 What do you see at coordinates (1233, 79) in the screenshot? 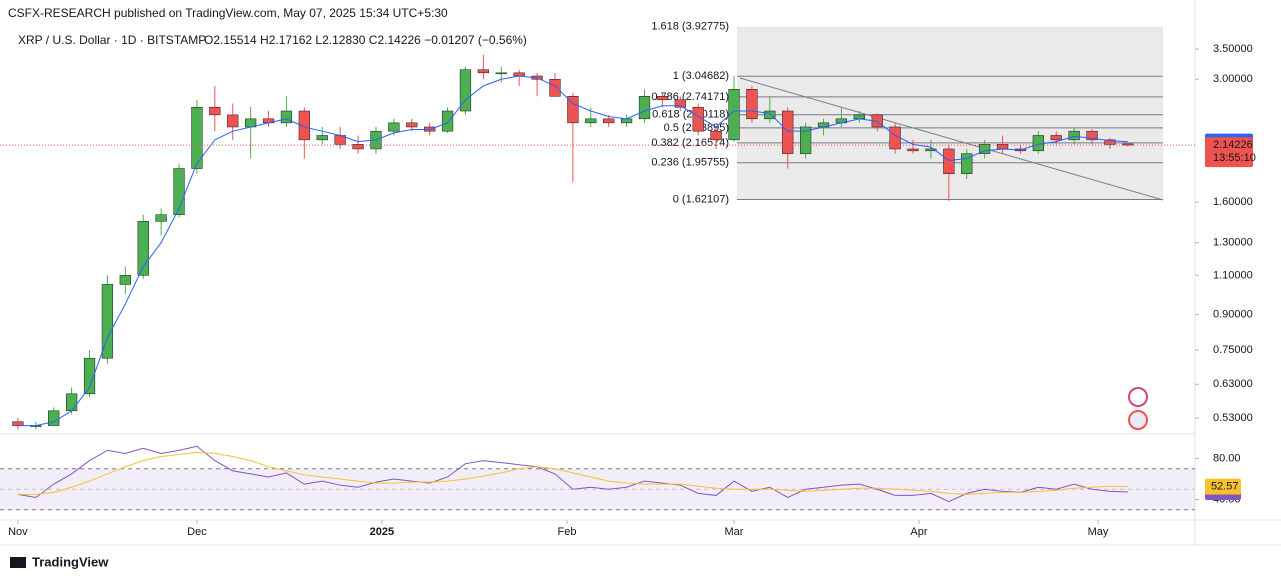
I see `y-tick-label: 3.00000` at bounding box center [1233, 79].